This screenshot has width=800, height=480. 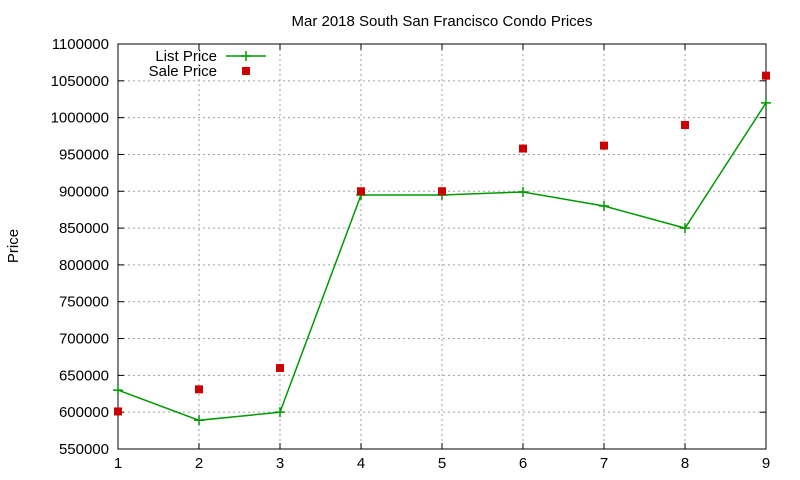 What do you see at coordinates (442, 463) in the screenshot?
I see `x-tick-label: 5` at bounding box center [442, 463].